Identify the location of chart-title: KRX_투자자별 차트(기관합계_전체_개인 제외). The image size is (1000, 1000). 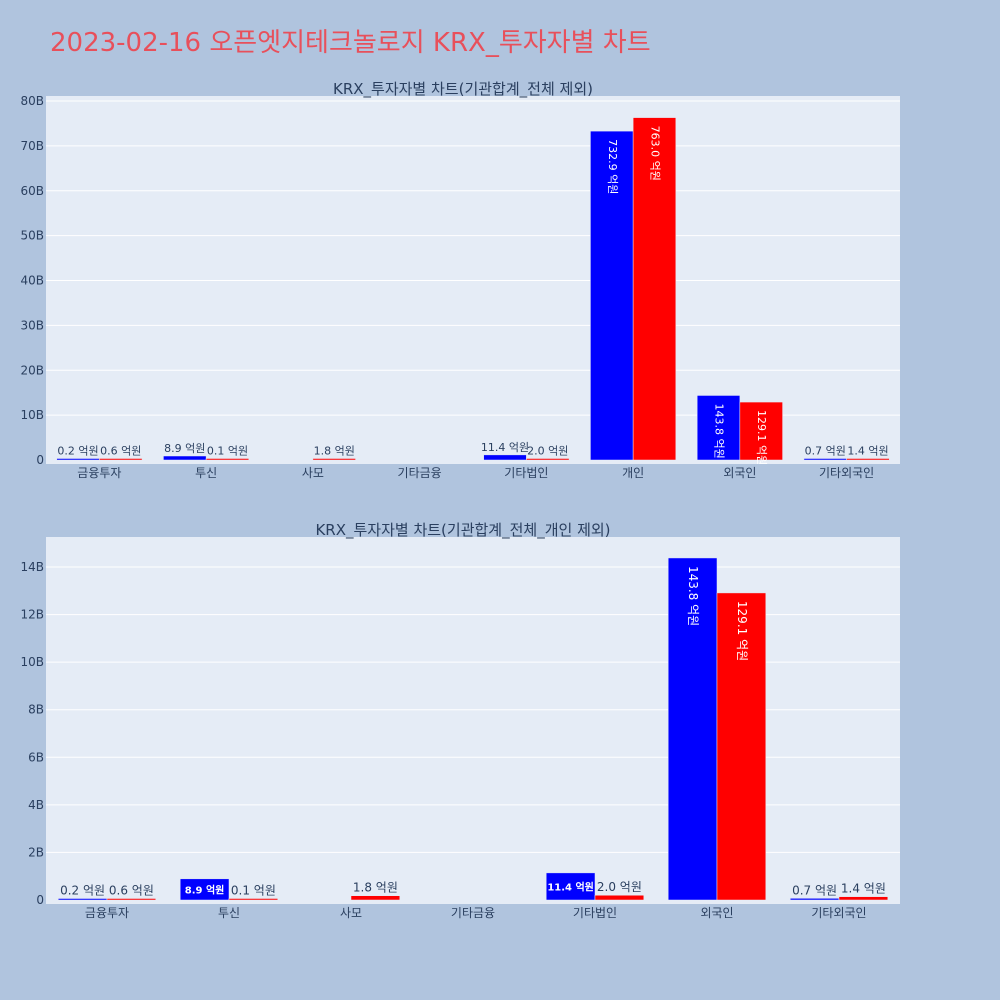
(462, 530).